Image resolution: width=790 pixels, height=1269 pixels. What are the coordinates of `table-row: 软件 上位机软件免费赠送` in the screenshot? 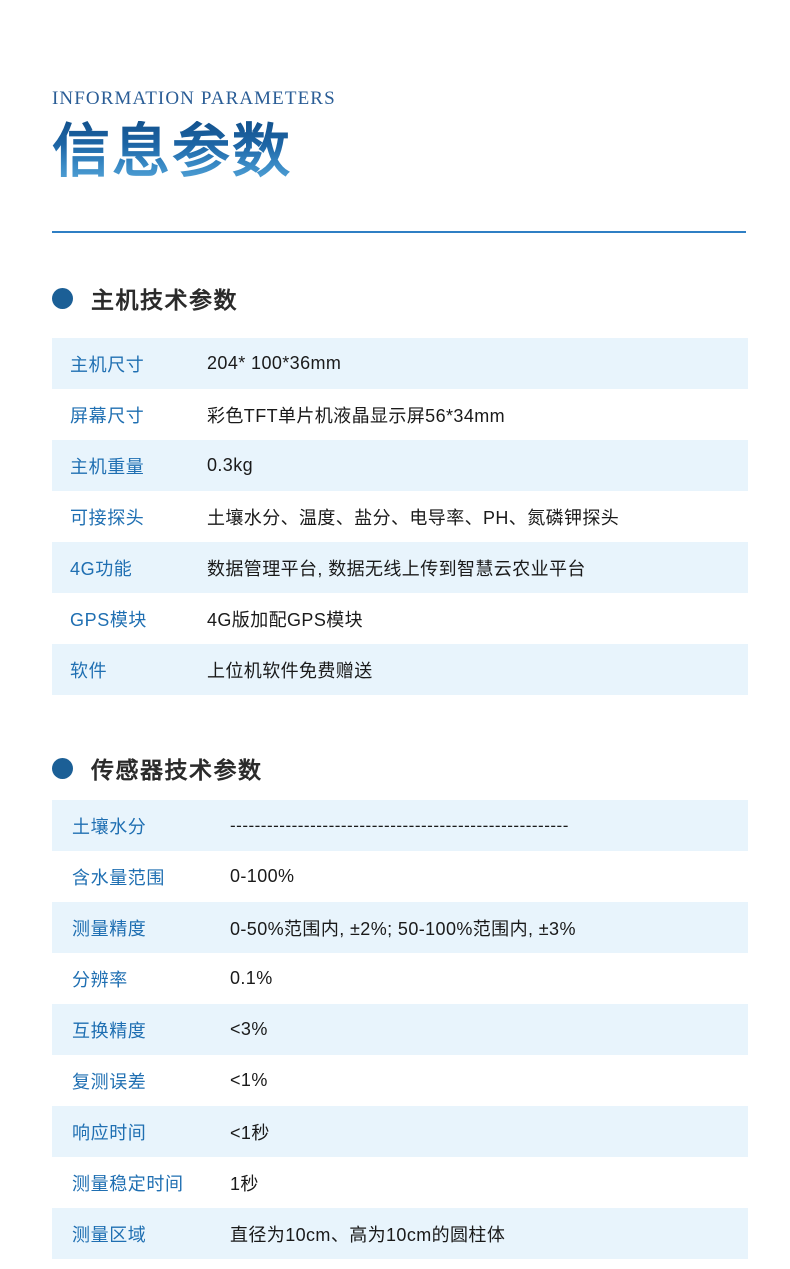 It's located at (400, 669).